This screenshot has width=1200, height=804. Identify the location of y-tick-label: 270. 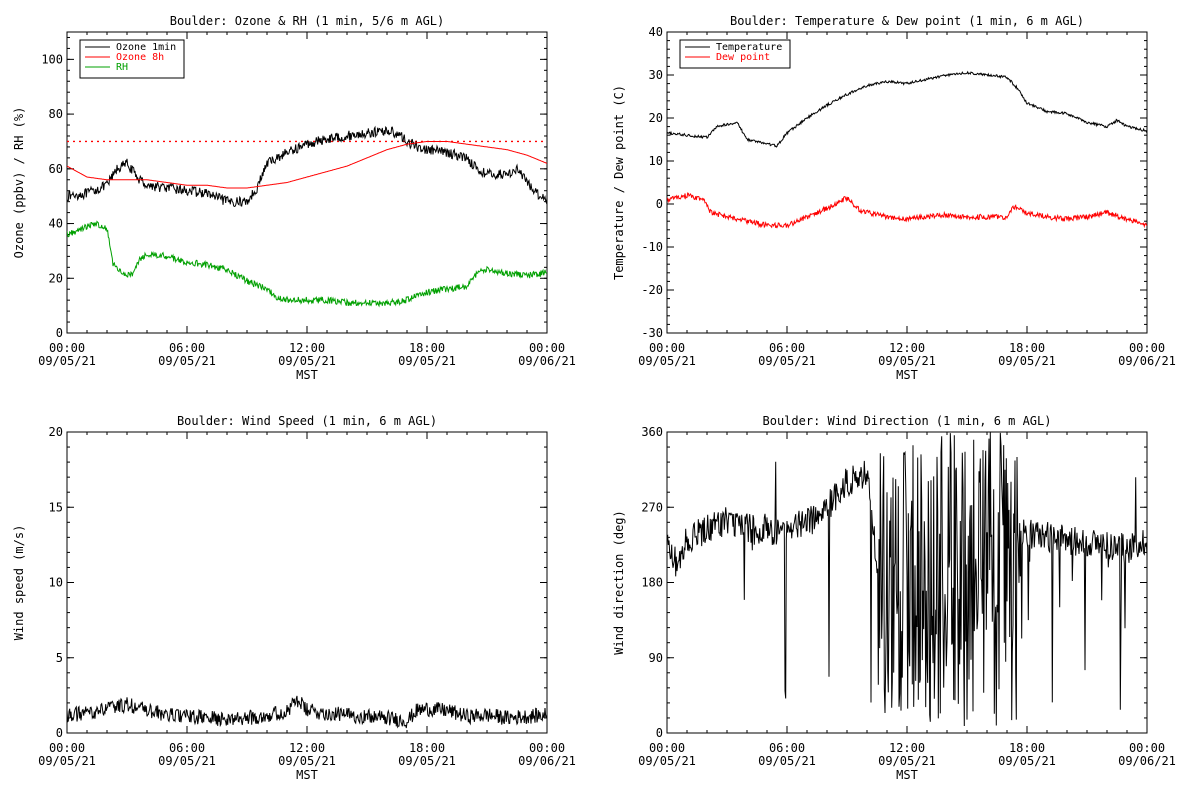
(652, 507).